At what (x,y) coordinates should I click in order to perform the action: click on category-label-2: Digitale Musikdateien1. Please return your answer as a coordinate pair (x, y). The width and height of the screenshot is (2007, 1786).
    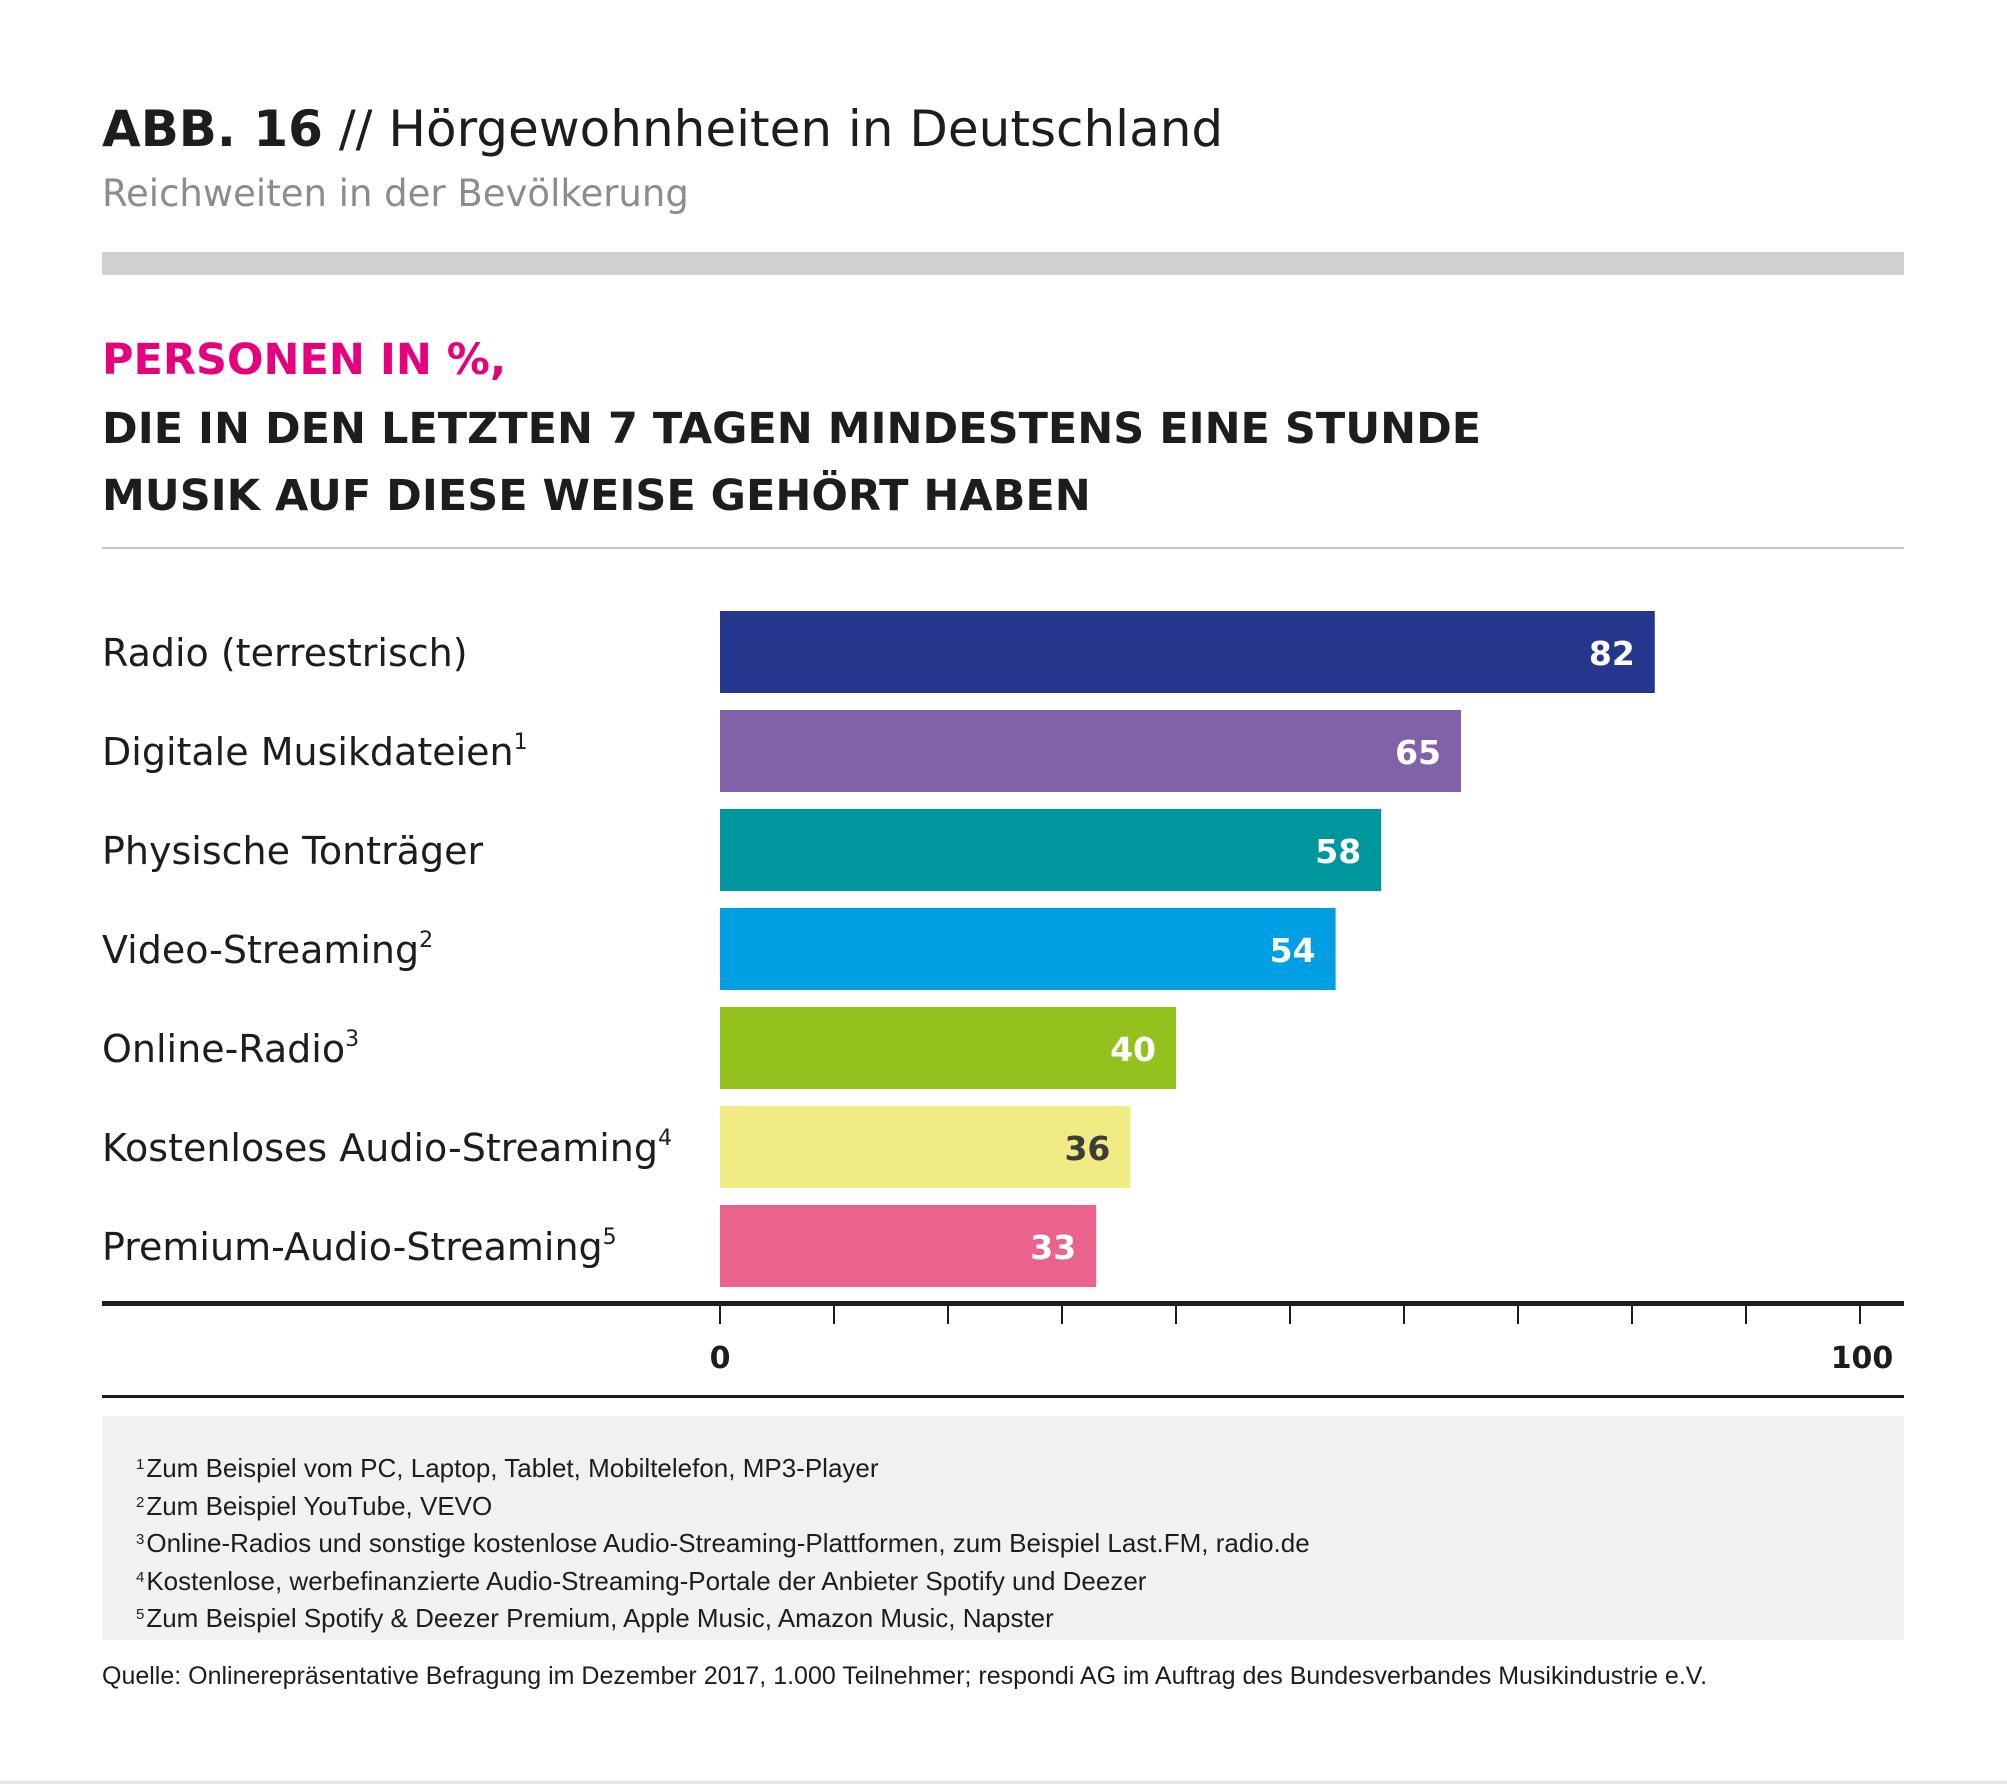
    Looking at the image, I should click on (315, 752).